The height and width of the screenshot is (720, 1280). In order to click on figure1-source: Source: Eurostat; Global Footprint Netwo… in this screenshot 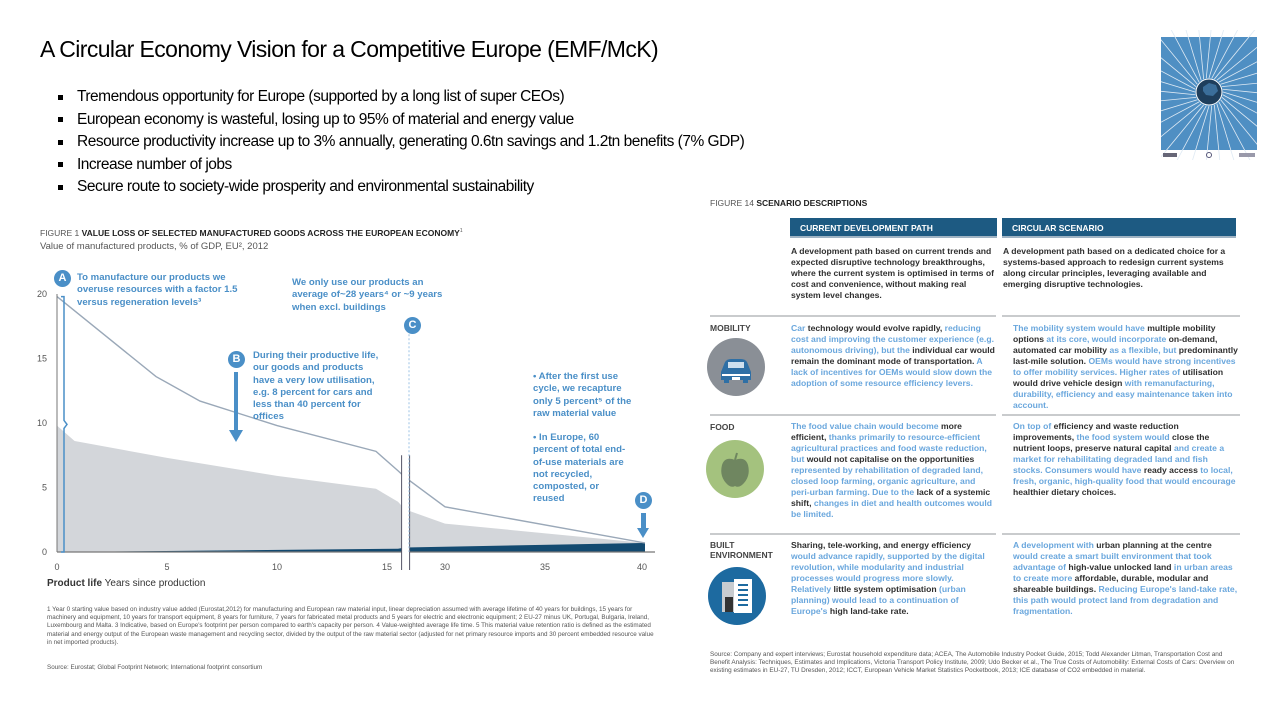, I will do `click(155, 667)`.